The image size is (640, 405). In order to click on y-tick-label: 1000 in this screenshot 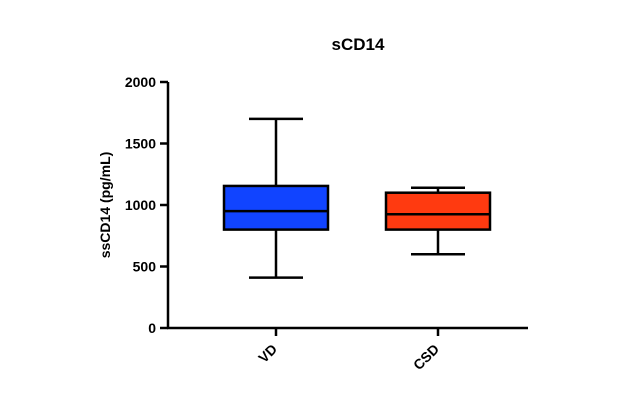, I will do `click(140, 205)`.